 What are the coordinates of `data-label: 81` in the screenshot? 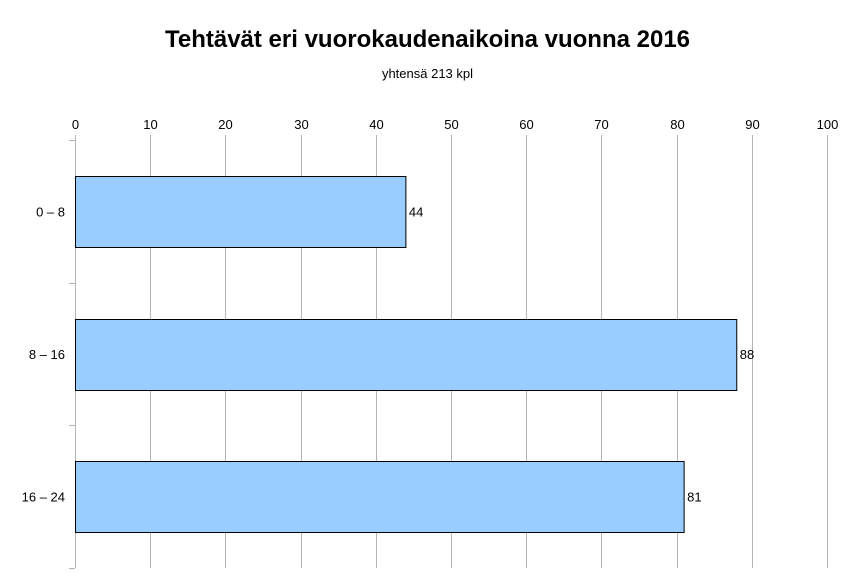 It's located at (694, 497).